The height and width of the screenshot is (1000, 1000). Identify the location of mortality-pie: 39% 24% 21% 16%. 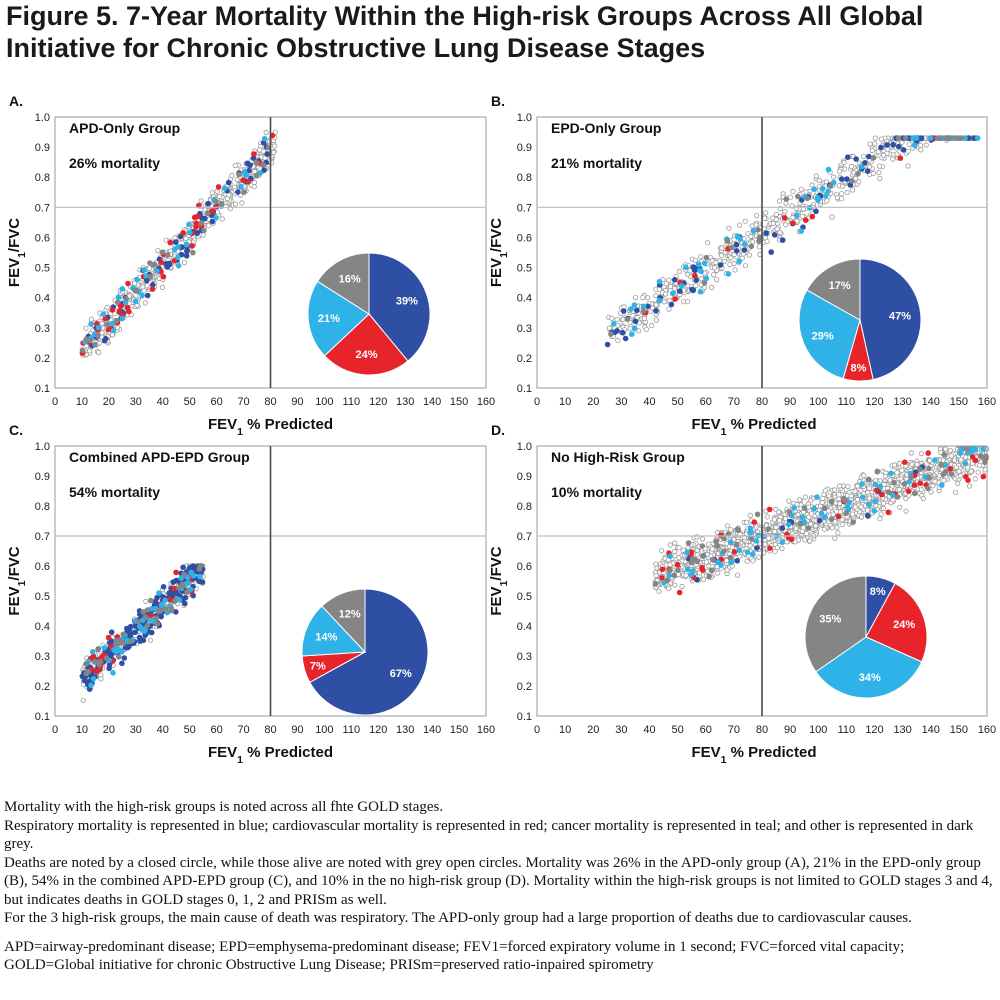
(369, 314).